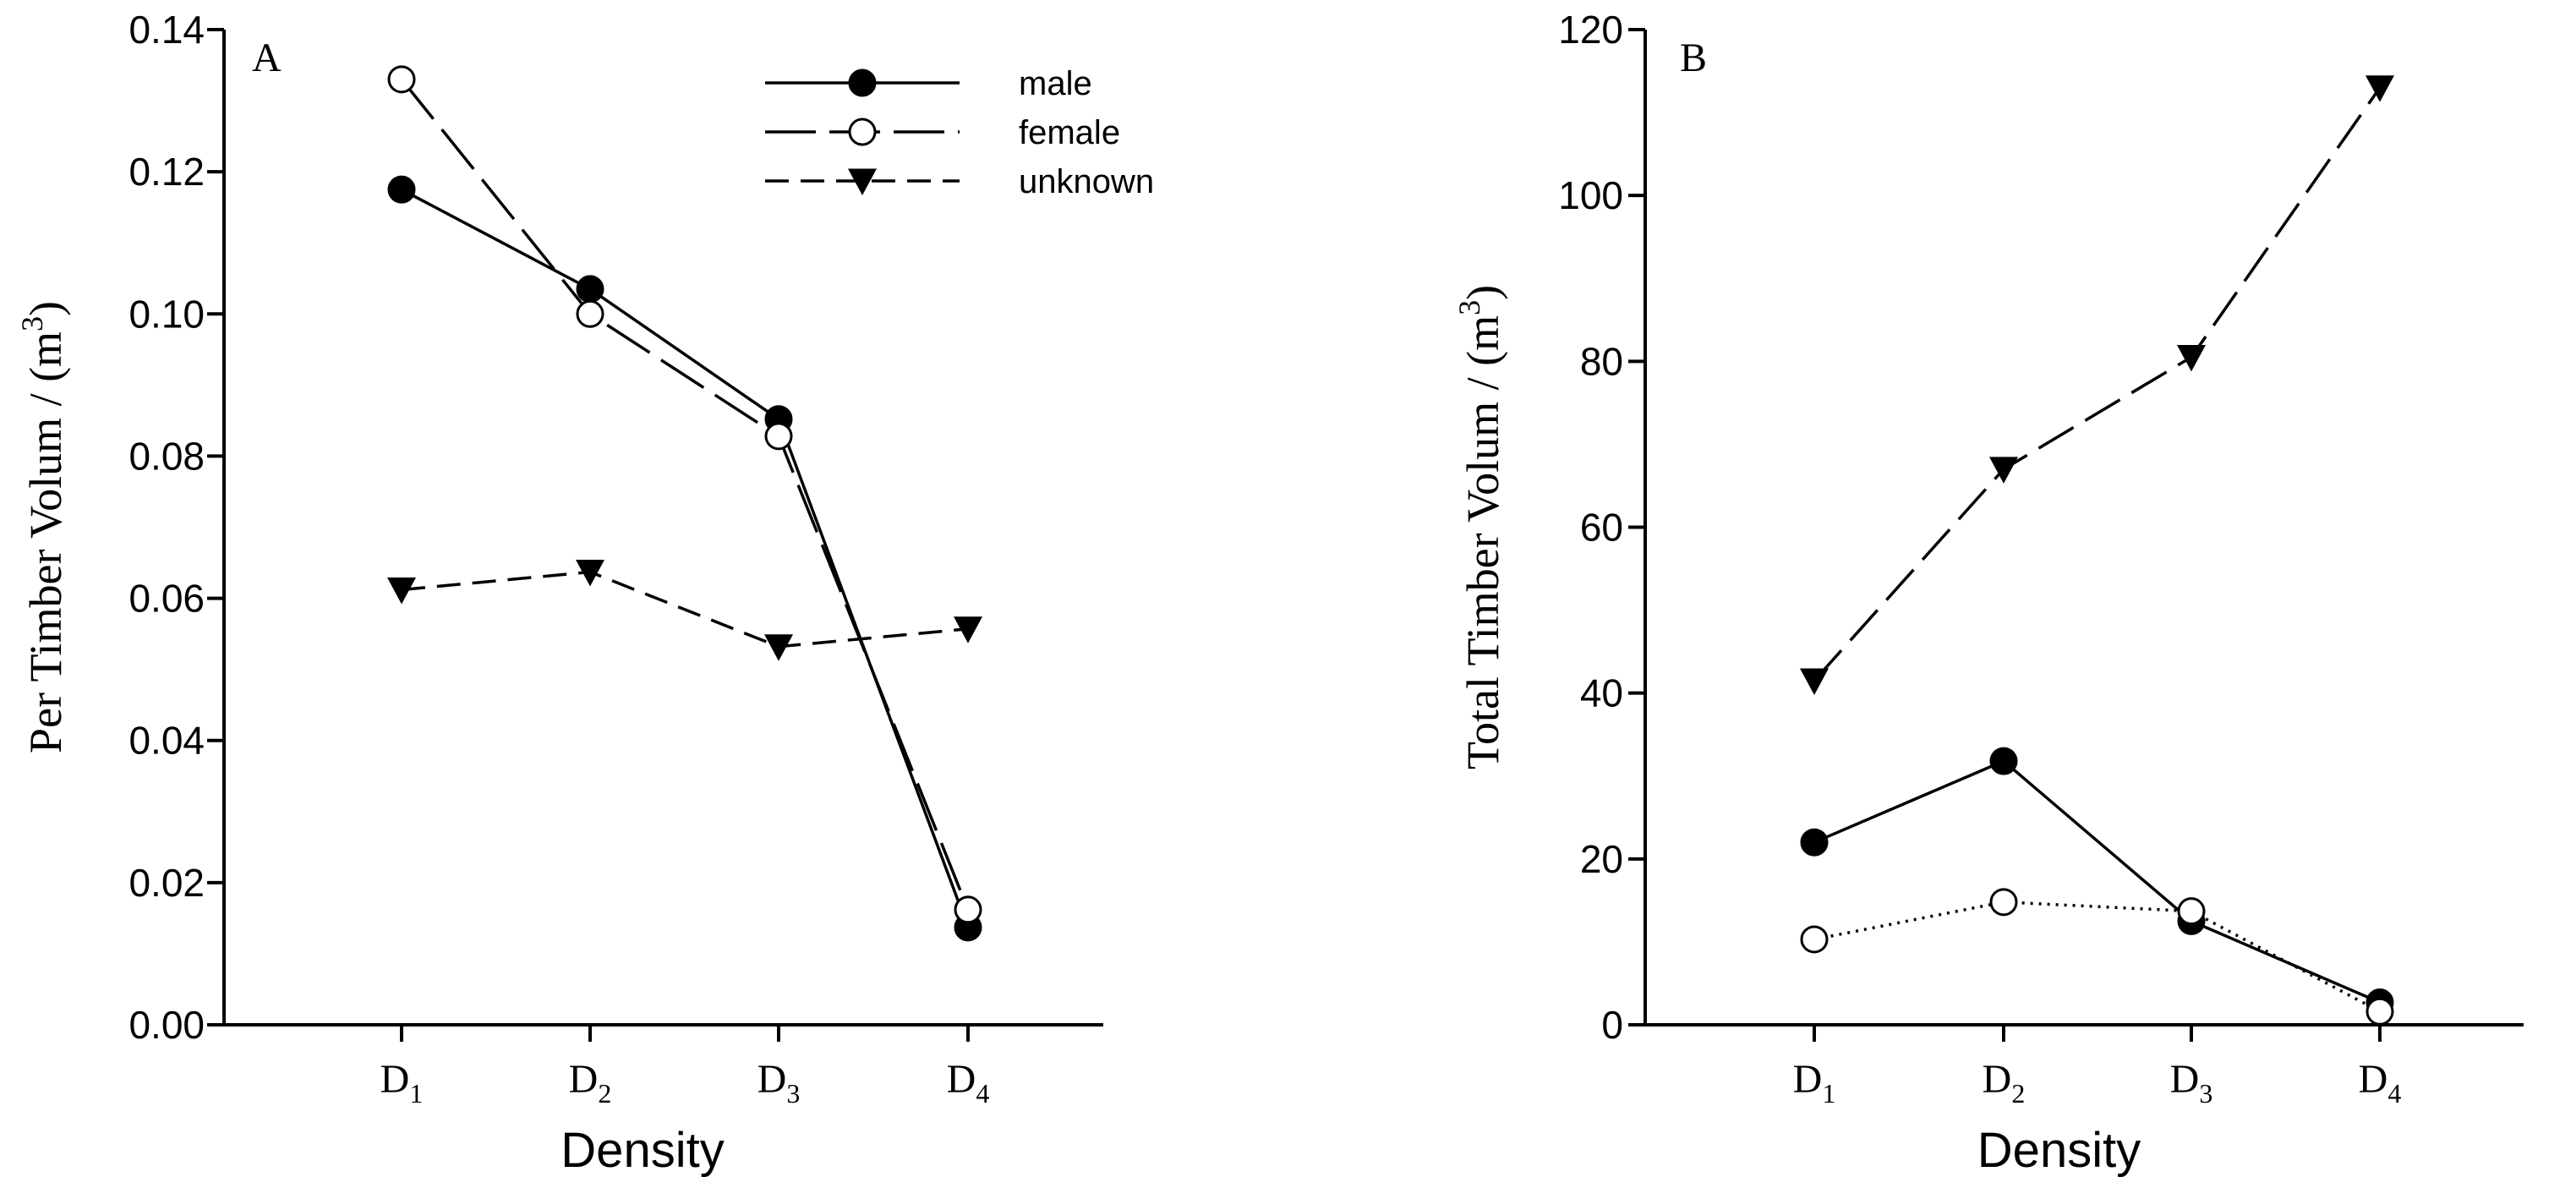 The height and width of the screenshot is (1188, 2576). What do you see at coordinates (862, 132) in the screenshot?
I see `legend-marker-female` at bounding box center [862, 132].